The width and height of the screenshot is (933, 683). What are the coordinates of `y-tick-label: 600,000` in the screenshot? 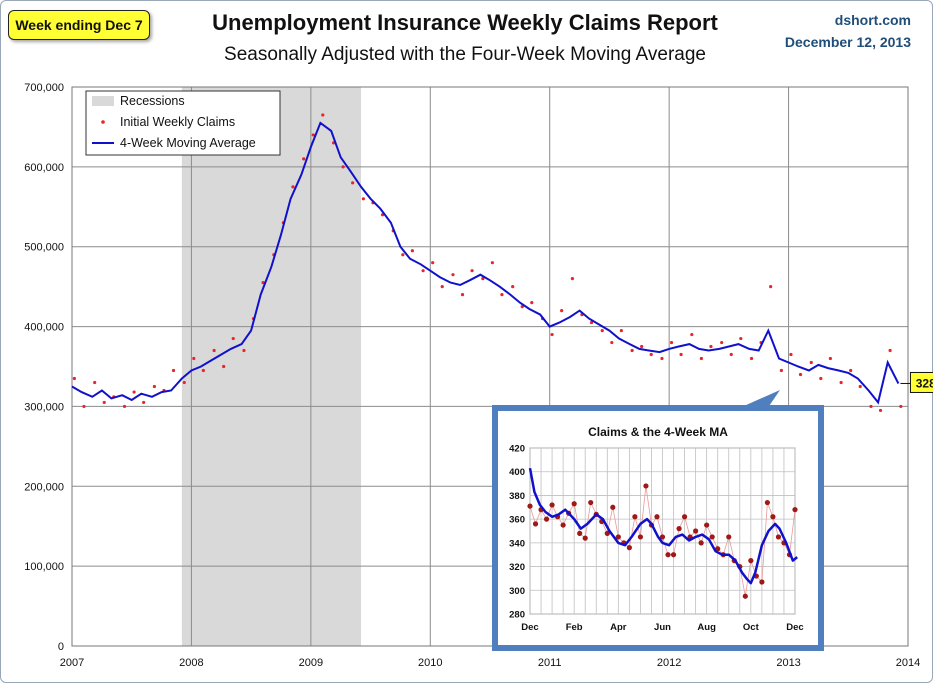 It's located at (44, 168).